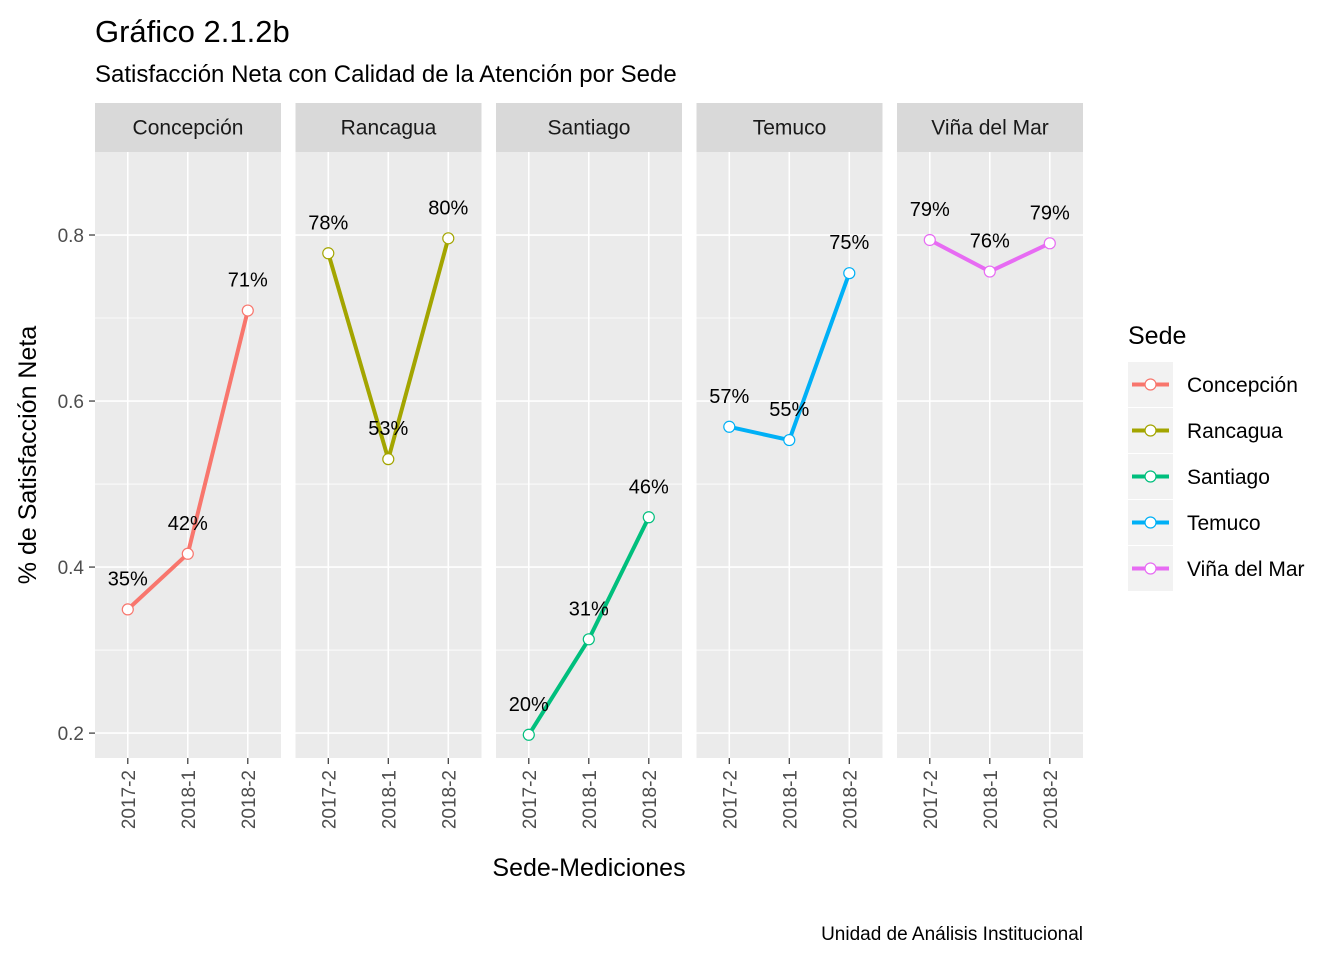  I want to click on legend-item-temuco: Temuco, so click(1194, 522).